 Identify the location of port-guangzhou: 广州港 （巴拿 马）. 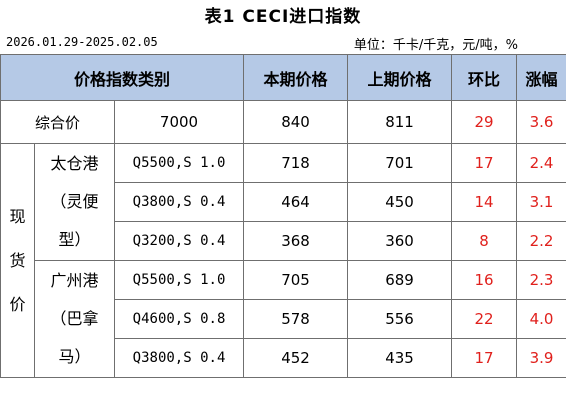
(74, 319).